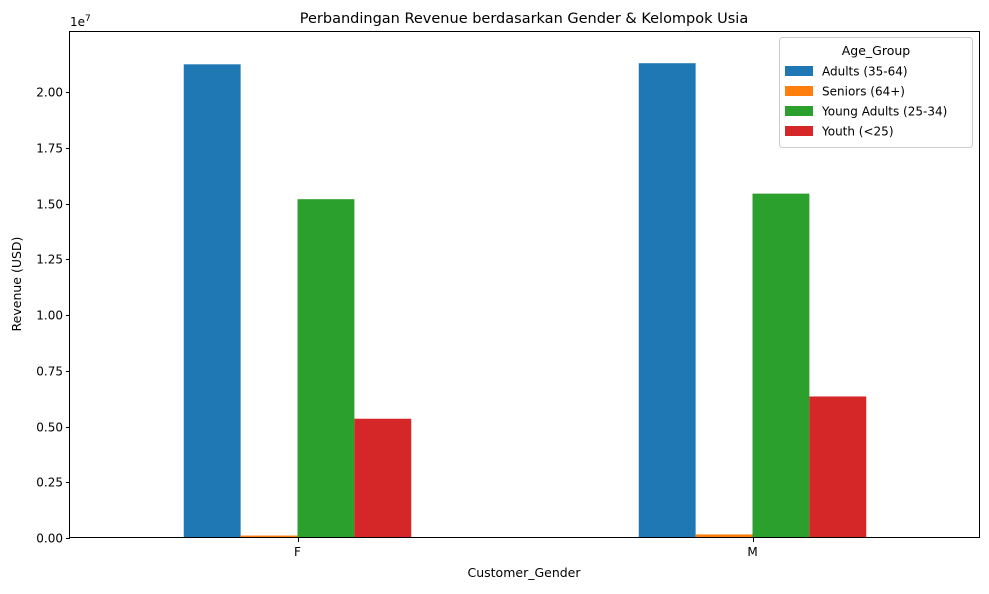  I want to click on legend-label-young-adults-25-34: Young Adults (25-34), so click(884, 112).